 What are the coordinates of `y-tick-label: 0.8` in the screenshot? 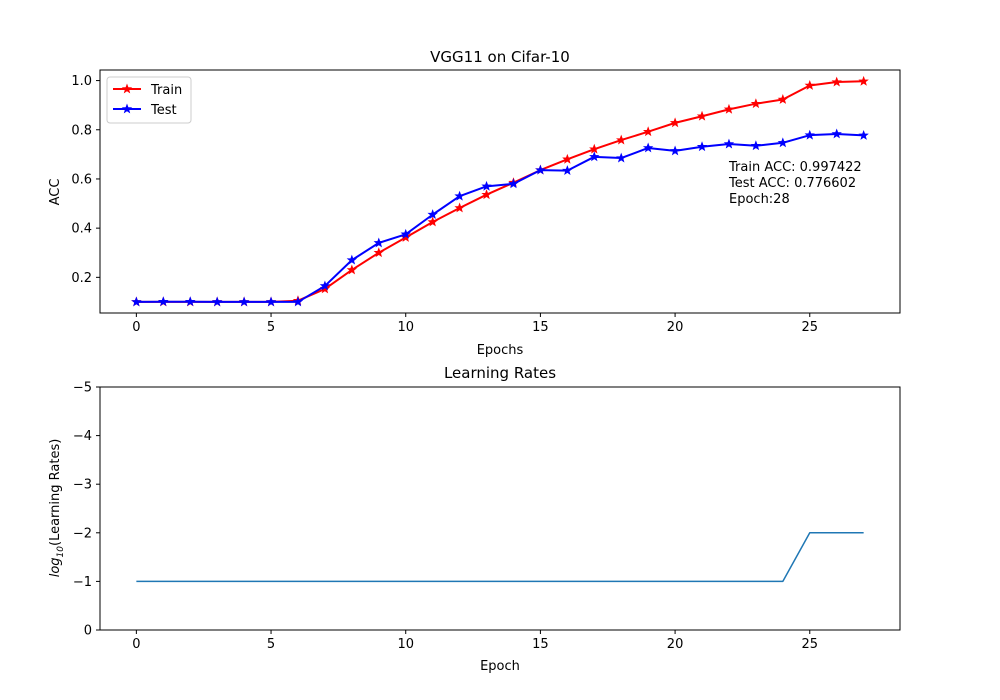 It's located at (81, 130).